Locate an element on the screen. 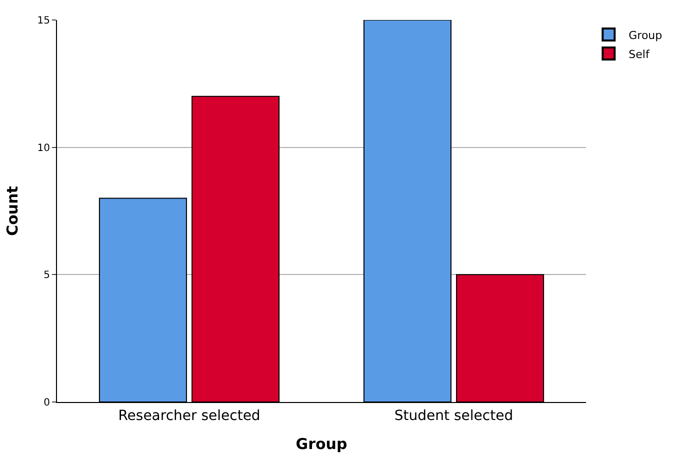 The width and height of the screenshot is (680, 464). y-tick-label: 5 is located at coordinates (47, 276).